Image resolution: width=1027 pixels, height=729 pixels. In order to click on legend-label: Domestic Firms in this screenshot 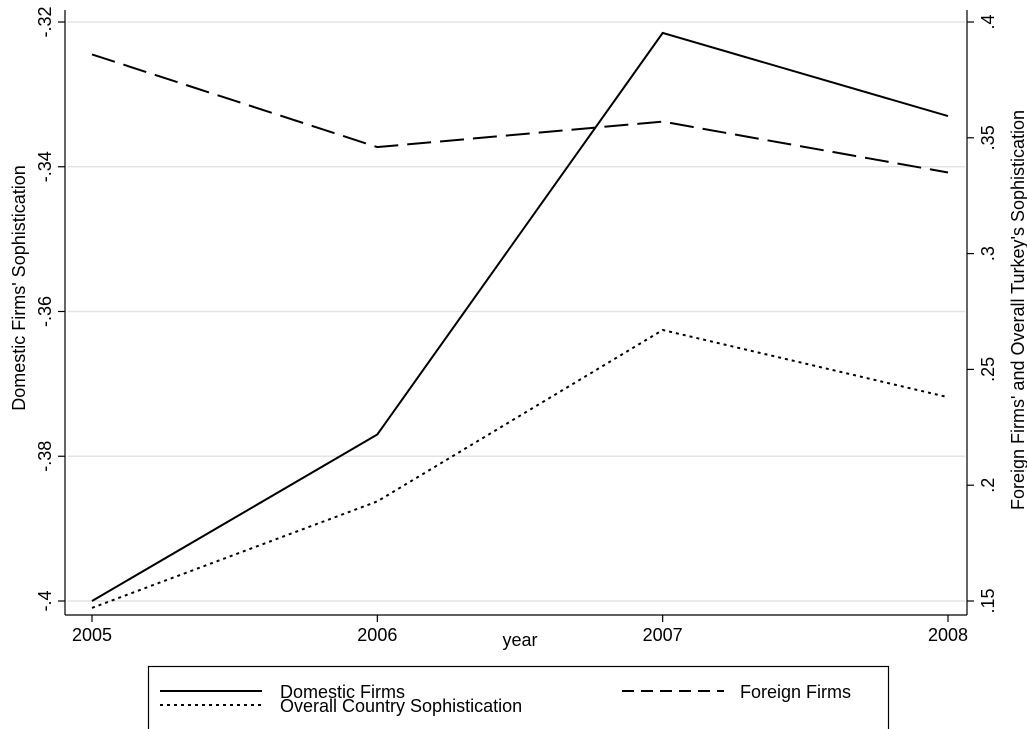, I will do `click(342, 692)`.